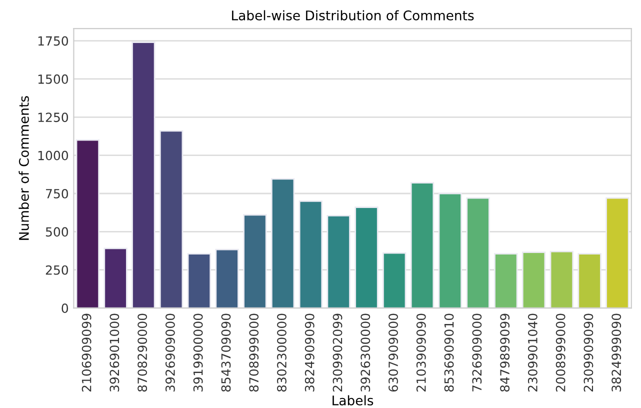 The width and height of the screenshot is (641, 408). I want to click on chart-title: Label-wise Distribution of Comments, so click(353, 15).